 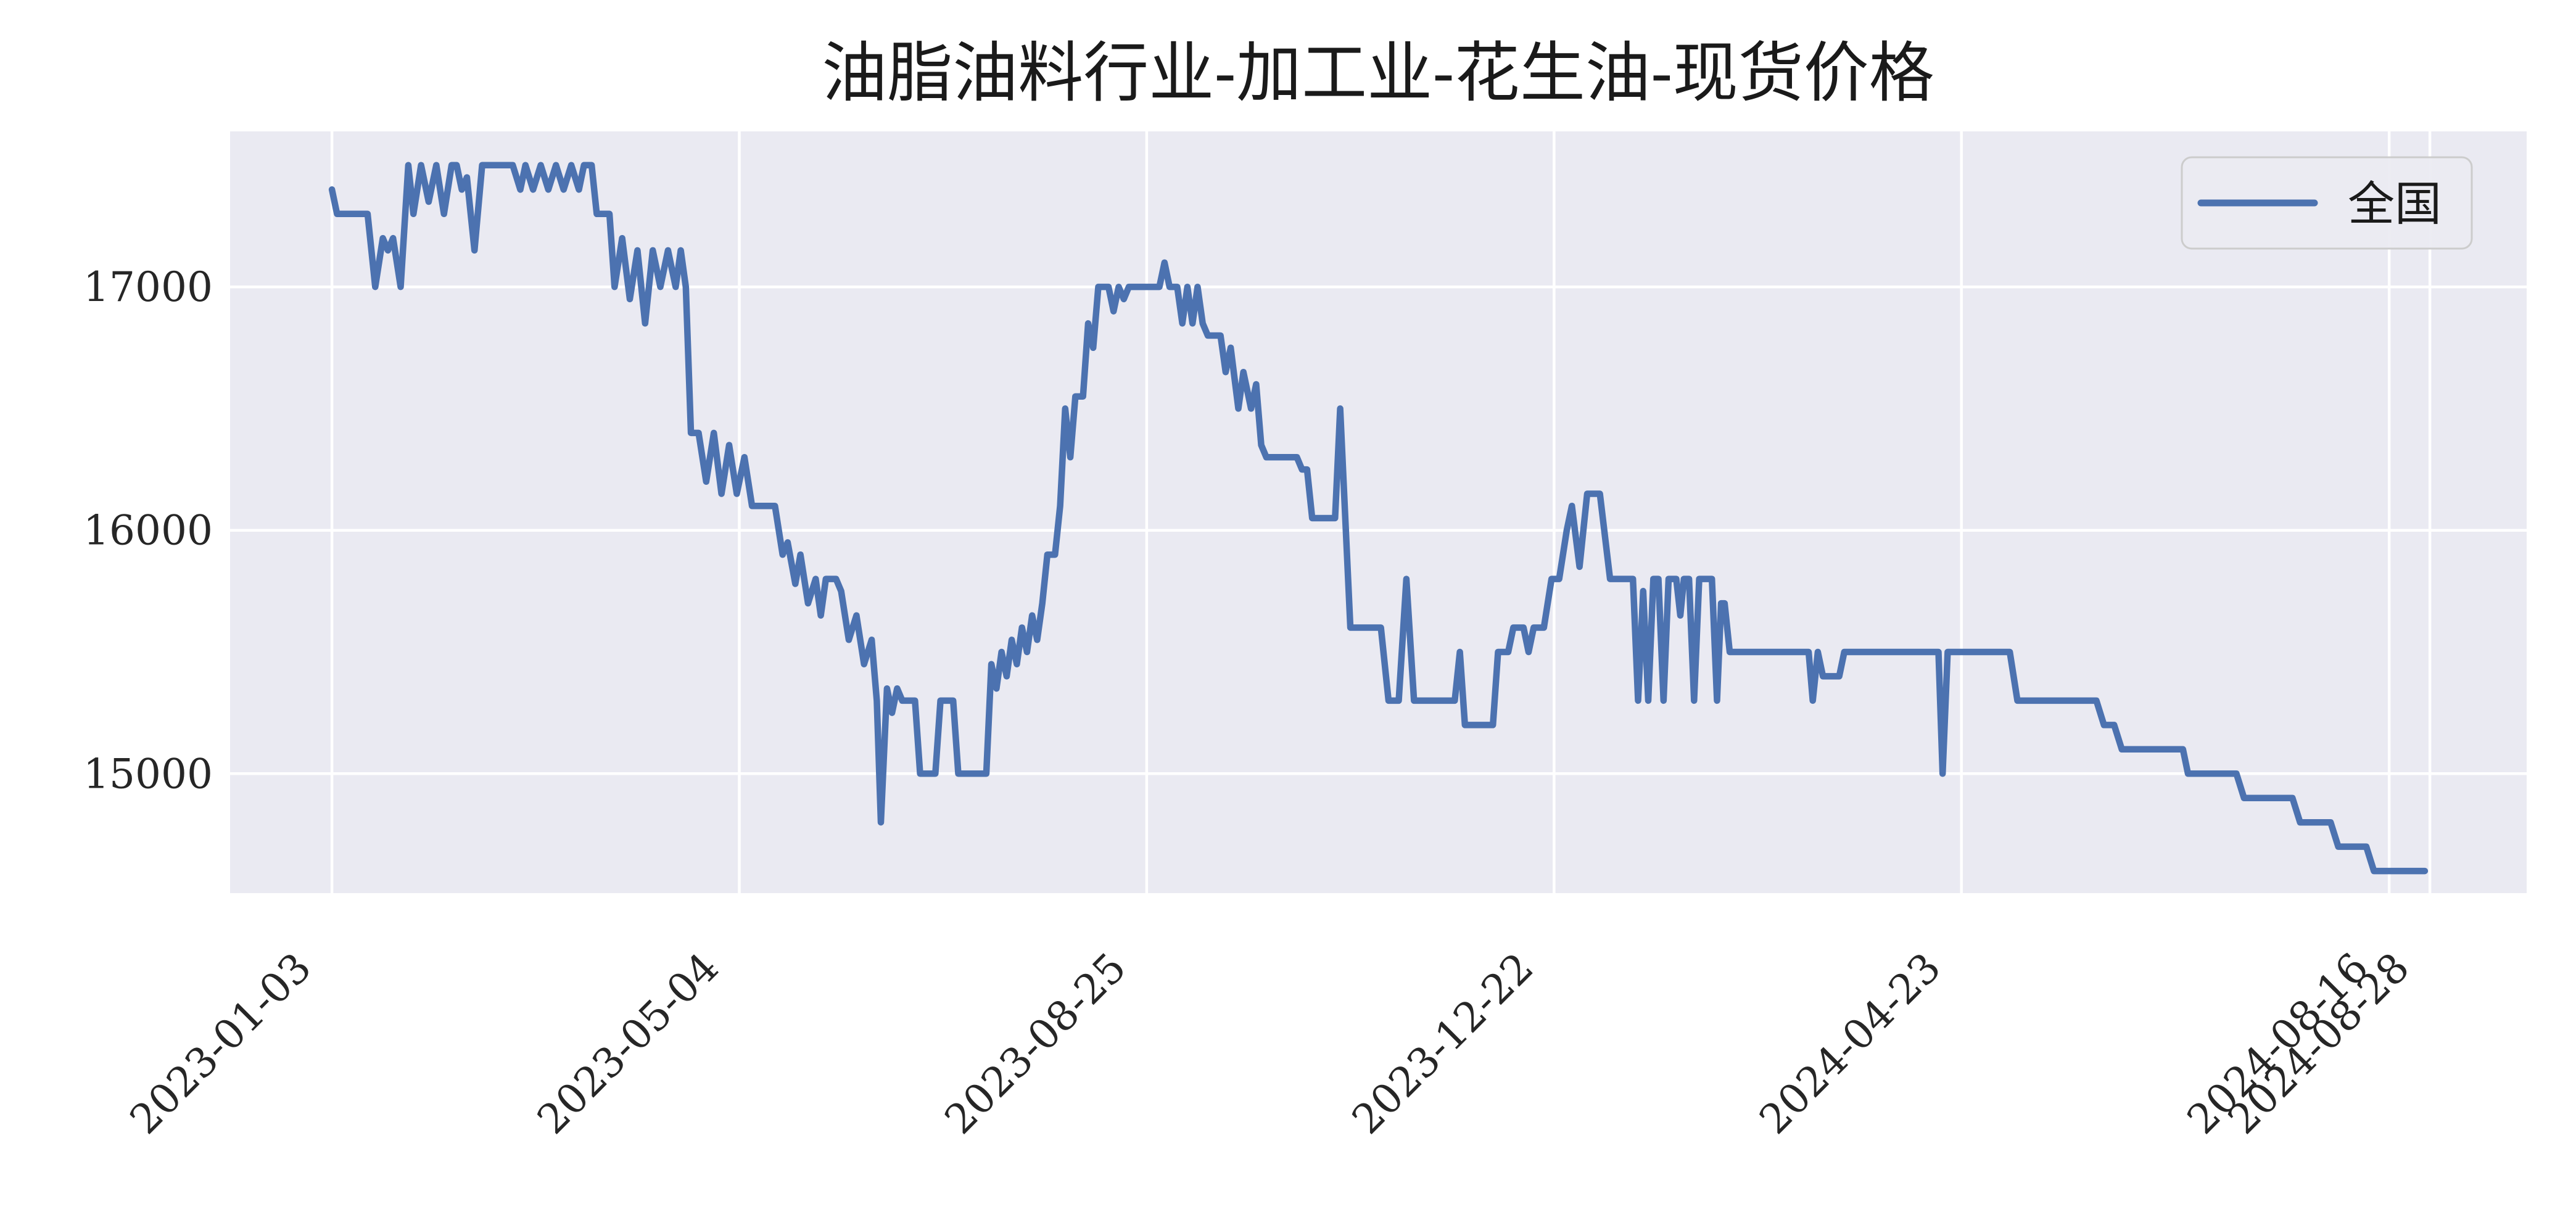 What do you see at coordinates (148, 287) in the screenshot?
I see `y-tick-label: 17000` at bounding box center [148, 287].